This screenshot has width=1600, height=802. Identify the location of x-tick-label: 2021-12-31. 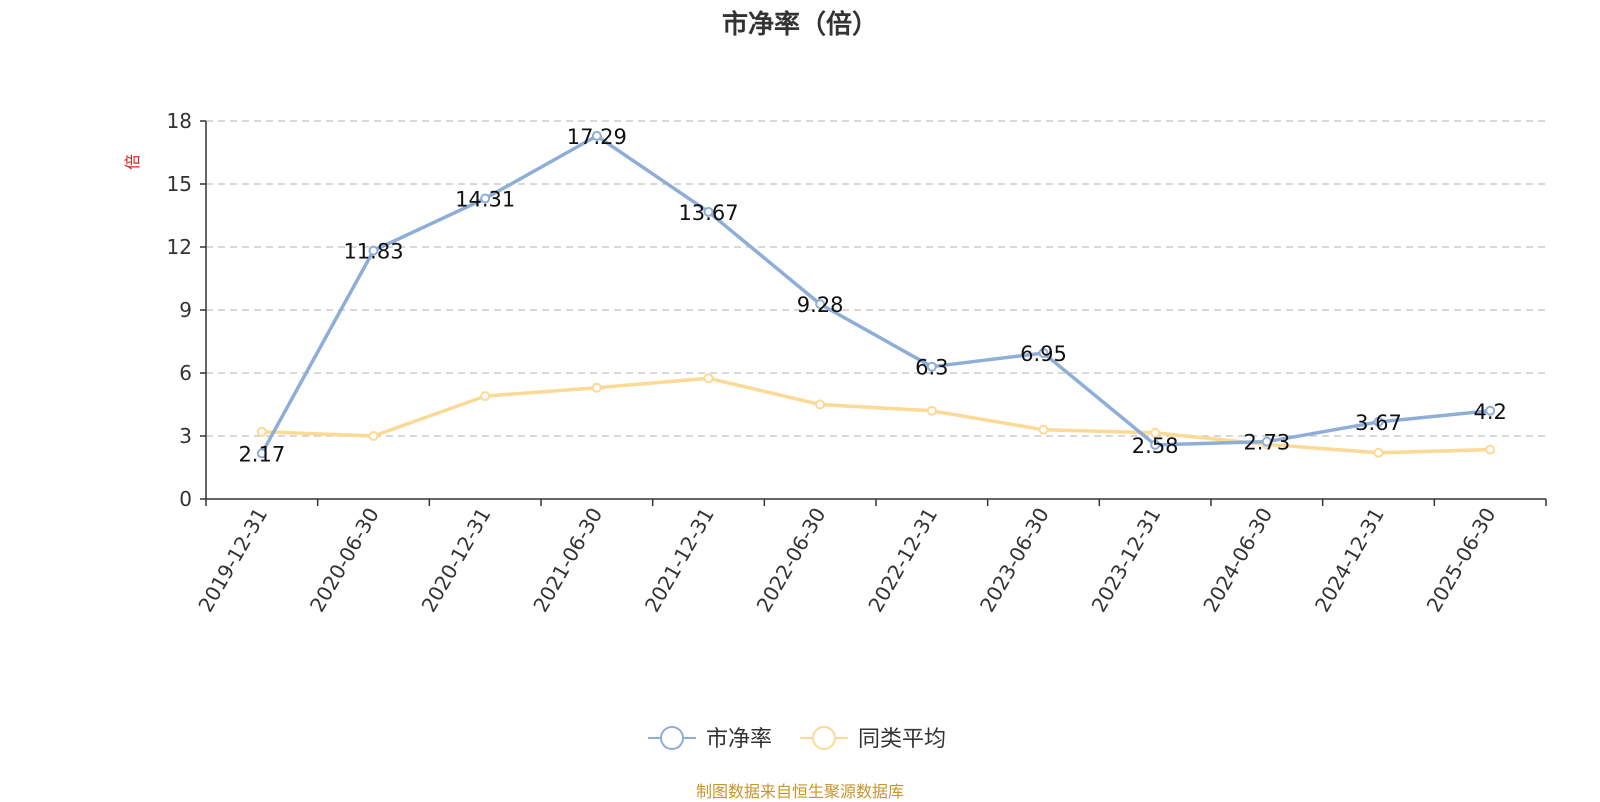
(679, 560).